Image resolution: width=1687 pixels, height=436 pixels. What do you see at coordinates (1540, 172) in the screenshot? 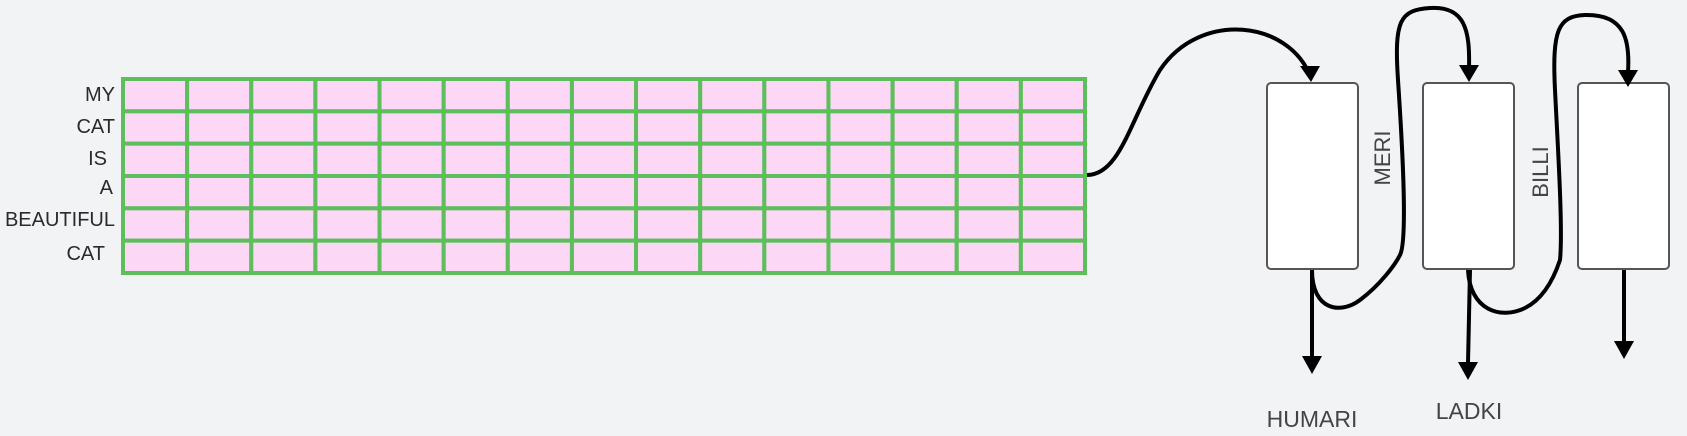
I see `carry-label-billi: BILLI` at bounding box center [1540, 172].